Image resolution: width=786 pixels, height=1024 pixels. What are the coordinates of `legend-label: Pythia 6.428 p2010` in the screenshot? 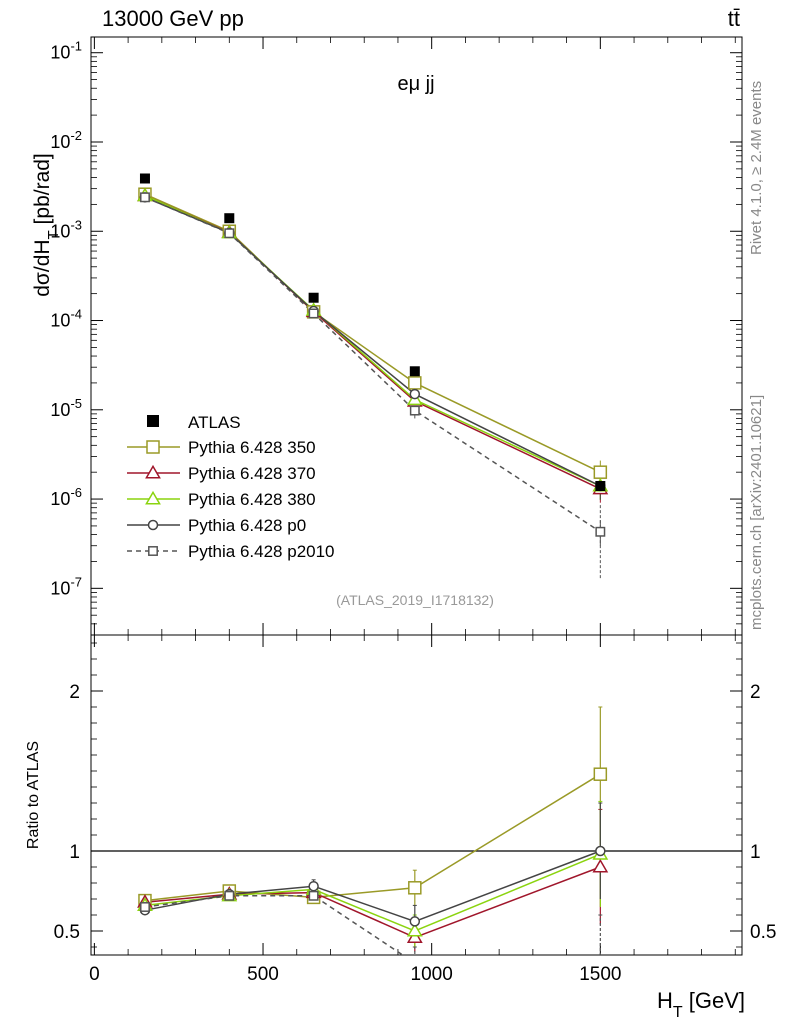 It's located at (261, 551).